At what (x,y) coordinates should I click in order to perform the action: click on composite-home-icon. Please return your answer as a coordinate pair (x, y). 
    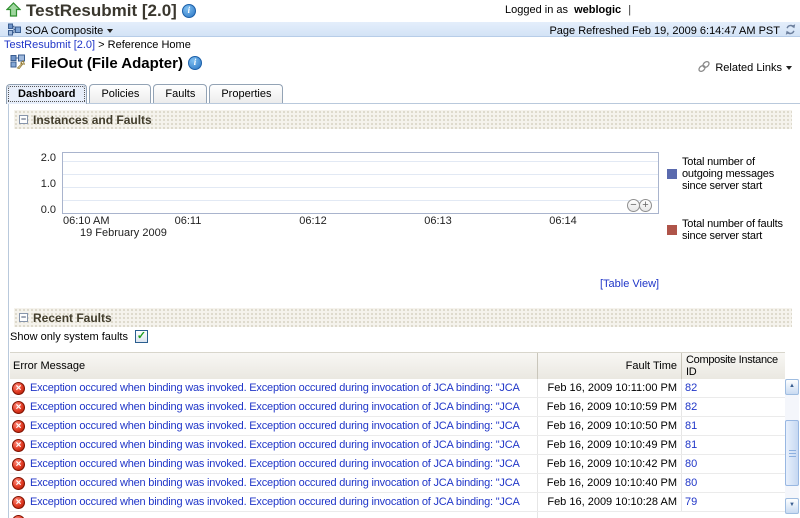
    Looking at the image, I should click on (13, 11).